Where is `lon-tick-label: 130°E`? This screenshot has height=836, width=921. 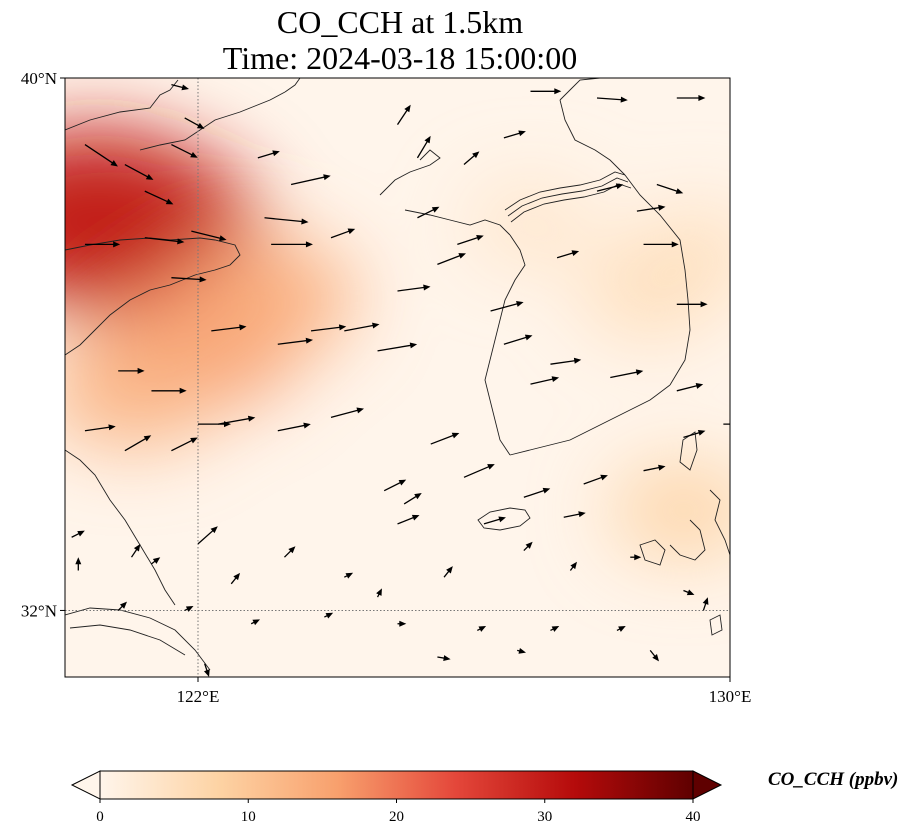 lon-tick-label: 130°E is located at coordinates (730, 696).